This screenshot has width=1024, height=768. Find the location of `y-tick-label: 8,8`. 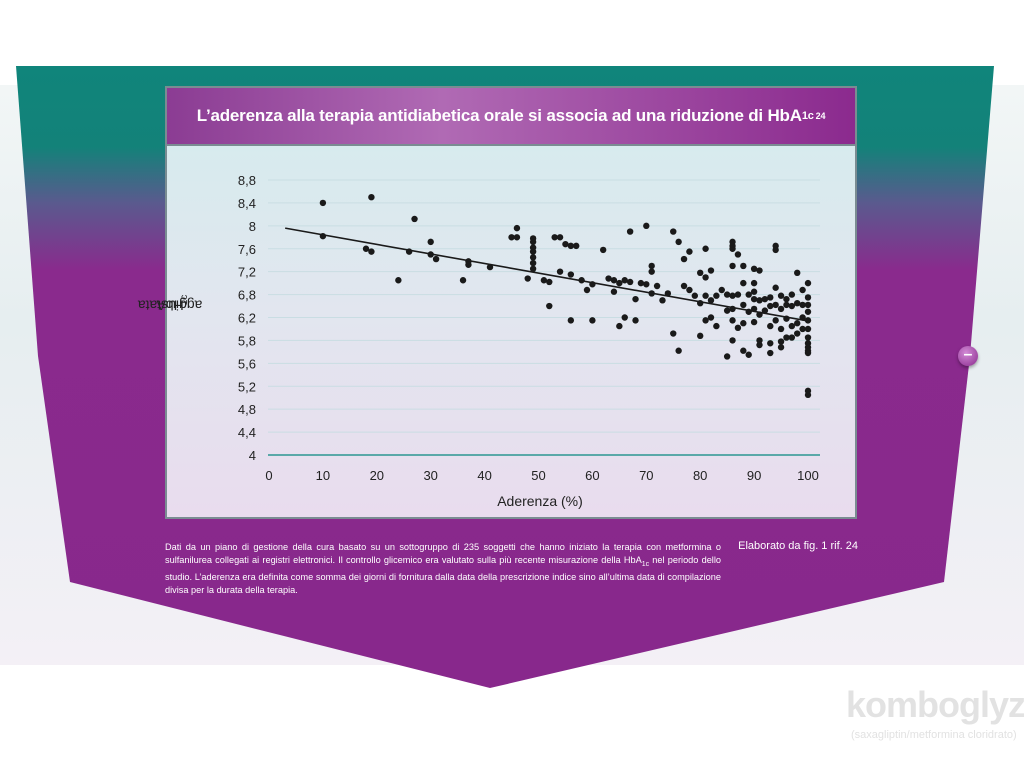

y-tick-label: 8,8 is located at coordinates (247, 180).